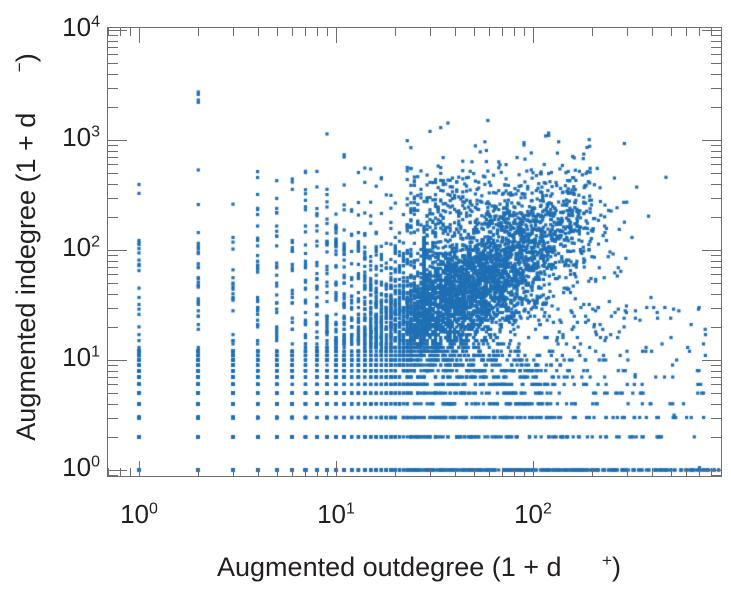 This screenshot has width=731, height=600. What do you see at coordinates (139, 514) in the screenshot?
I see `x-ticklabel-10e0: 10⁰` at bounding box center [139, 514].